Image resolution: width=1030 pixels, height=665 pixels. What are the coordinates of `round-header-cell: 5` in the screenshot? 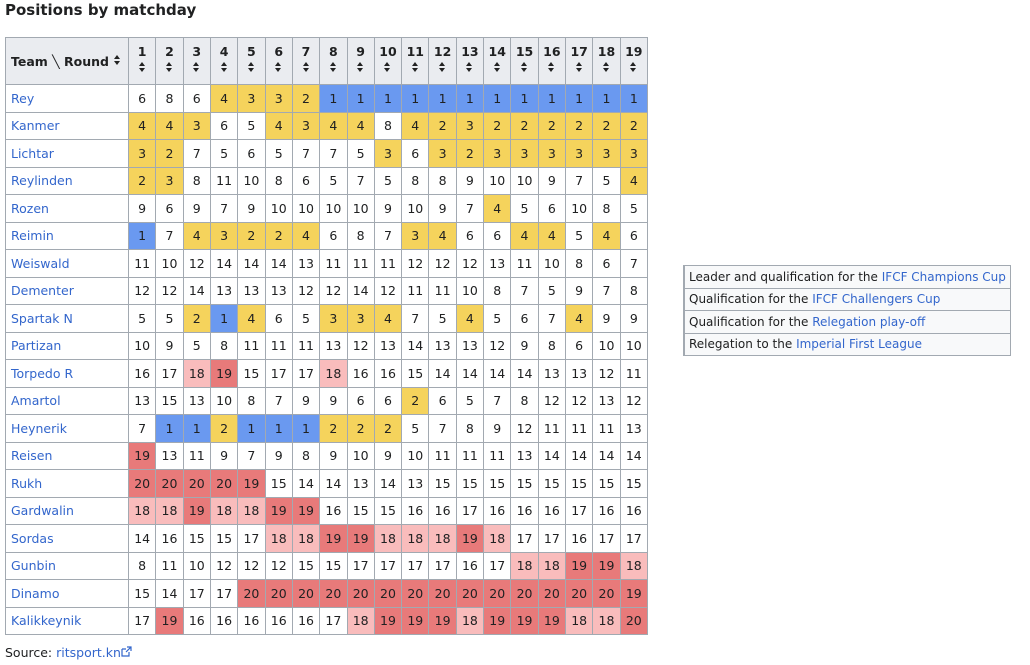 It's located at (251, 61).